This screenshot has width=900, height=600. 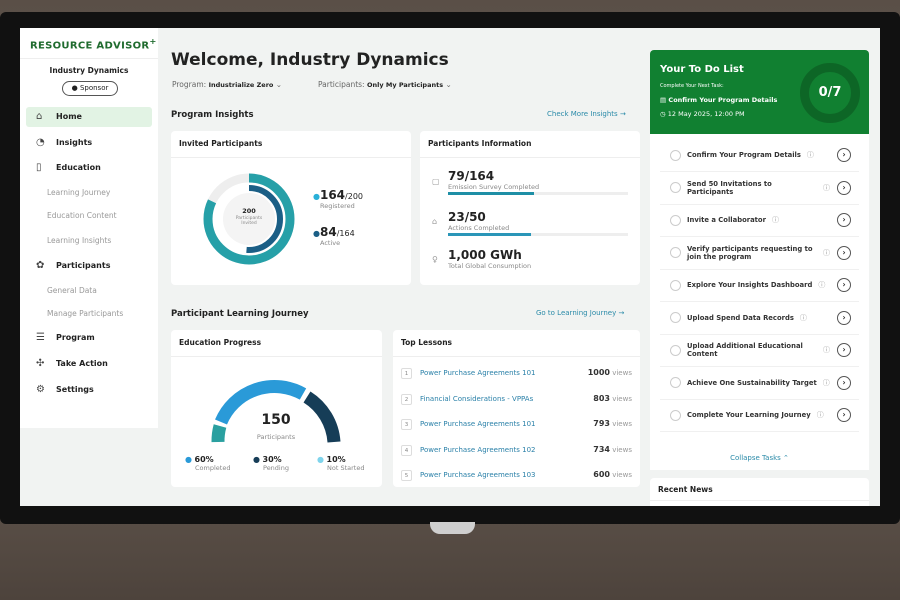 What do you see at coordinates (385, 84) in the screenshot?
I see `participants-select: Participants: Only My Participants ⌄` at bounding box center [385, 84].